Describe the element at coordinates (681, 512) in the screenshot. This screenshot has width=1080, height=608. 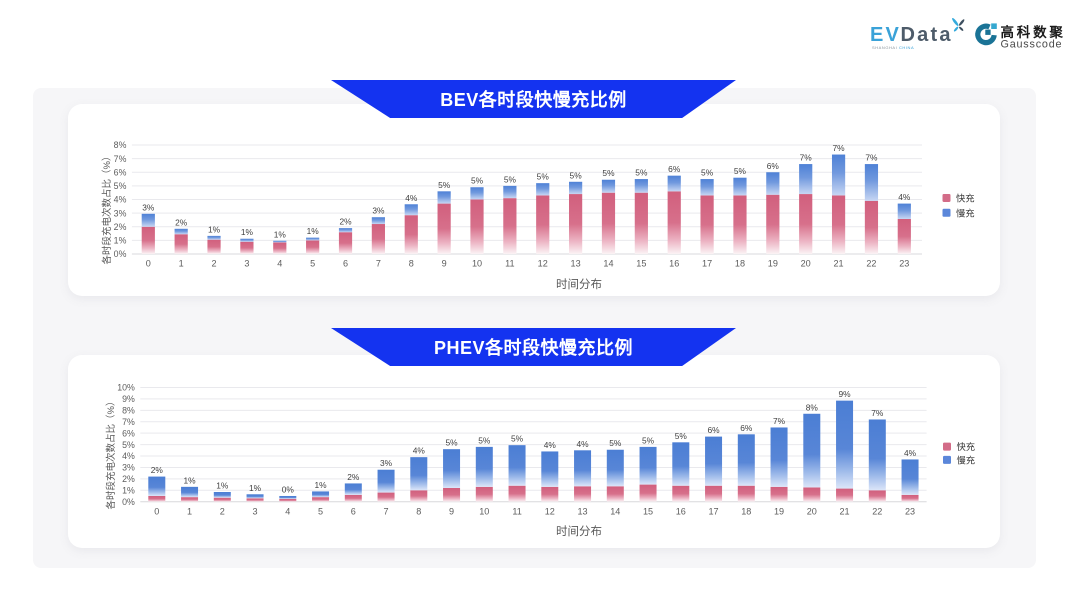
I see `svg-text: 16` at that location.